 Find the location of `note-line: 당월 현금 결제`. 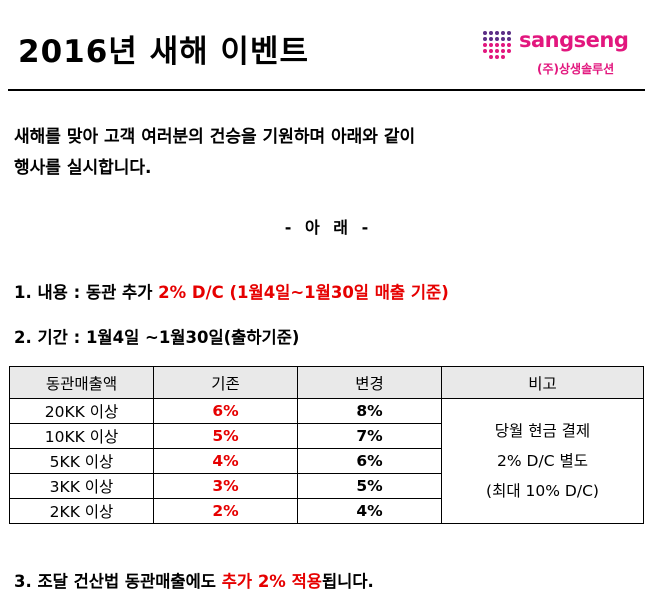

note-line: 당월 현금 결제 is located at coordinates (542, 431).